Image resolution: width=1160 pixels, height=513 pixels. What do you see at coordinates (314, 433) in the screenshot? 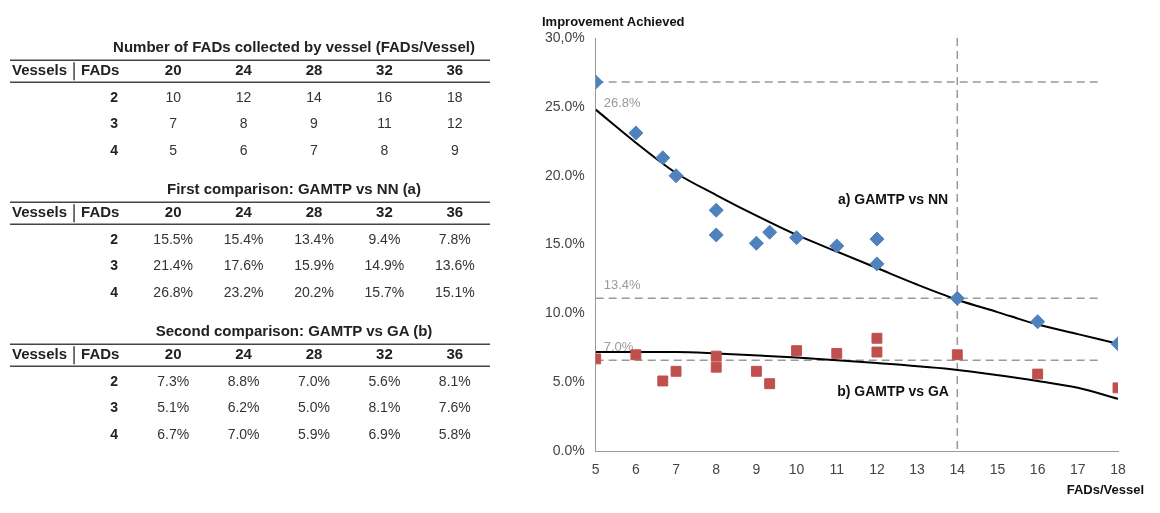
I see `data-label: 5.9%` at bounding box center [314, 433].